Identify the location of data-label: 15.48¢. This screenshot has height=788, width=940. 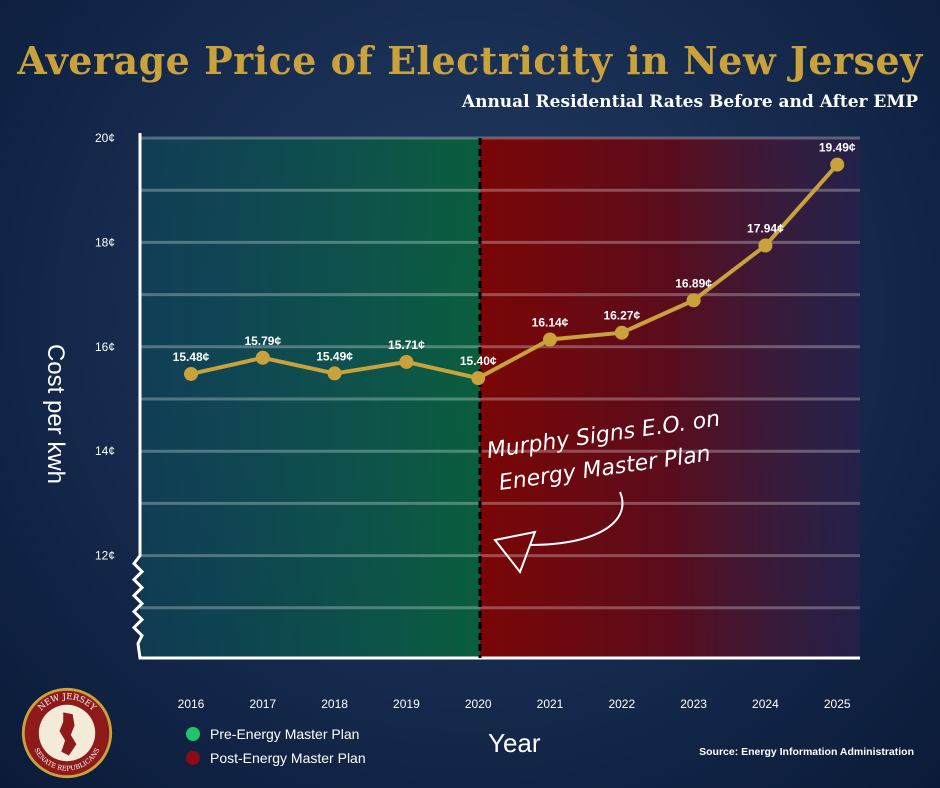
(191, 357).